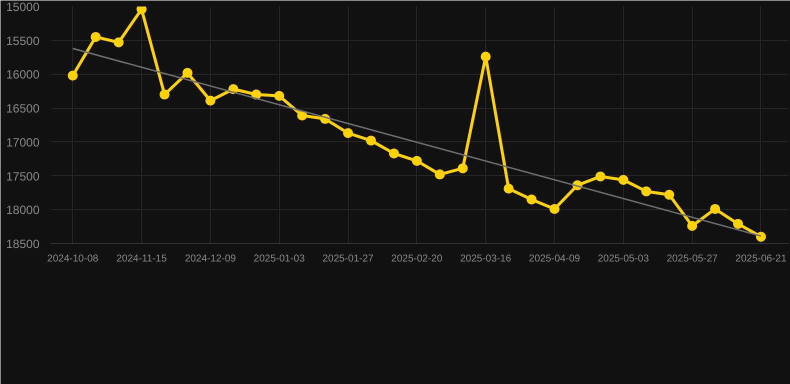  What do you see at coordinates (23, 210) in the screenshot?
I see `y-tick-label: 18000` at bounding box center [23, 210].